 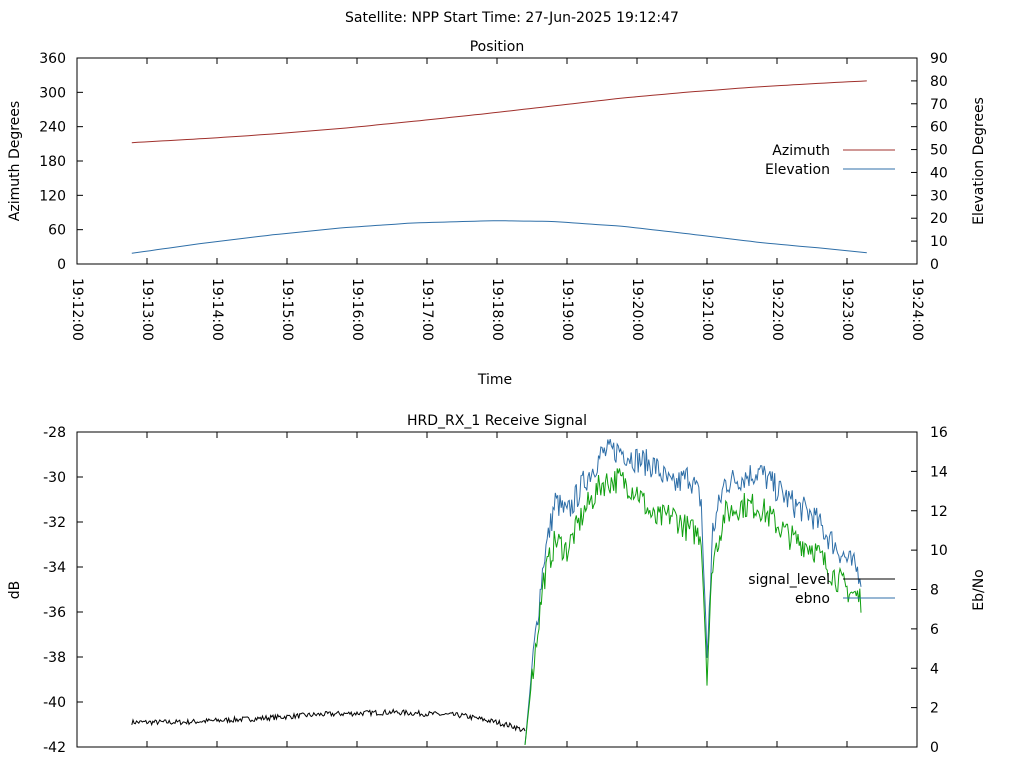 I want to click on y2-tick-label: 2, so click(x=934, y=709).